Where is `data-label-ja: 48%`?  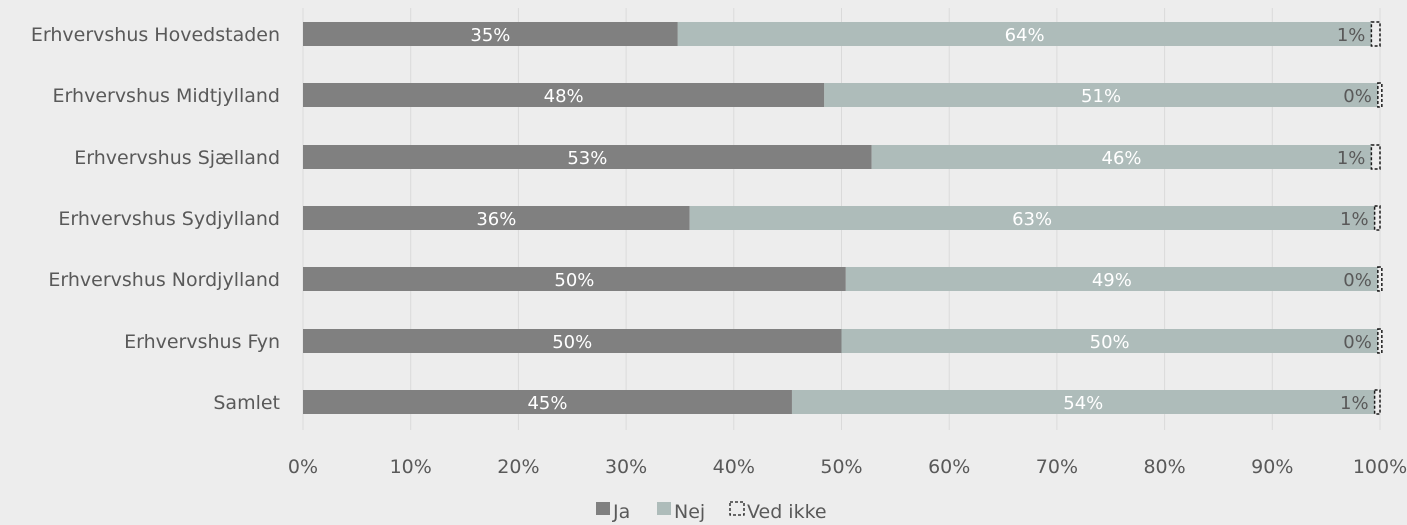
data-label-ja: 48% is located at coordinates (564, 96).